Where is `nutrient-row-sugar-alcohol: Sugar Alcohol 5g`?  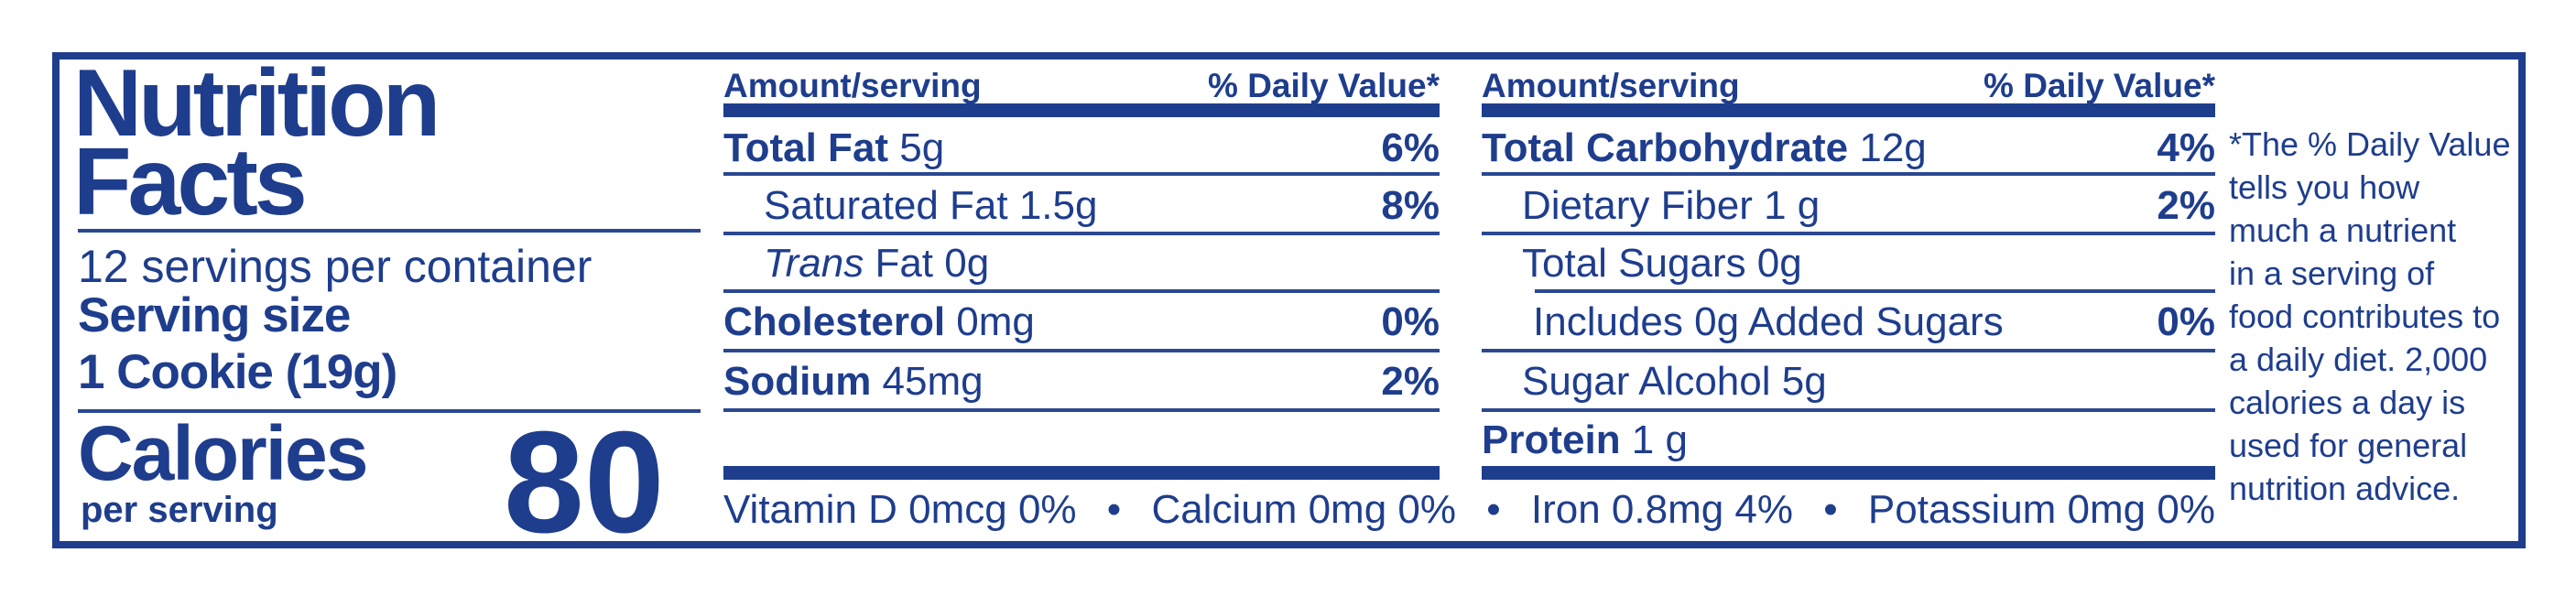 nutrient-row-sugar-alcohol: Sugar Alcohol 5g is located at coordinates (1848, 382).